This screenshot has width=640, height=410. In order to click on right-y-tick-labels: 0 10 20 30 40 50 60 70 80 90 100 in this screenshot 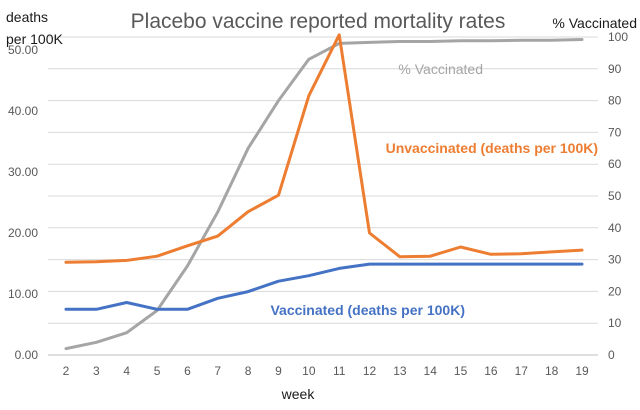, I will do `click(618, 196)`.